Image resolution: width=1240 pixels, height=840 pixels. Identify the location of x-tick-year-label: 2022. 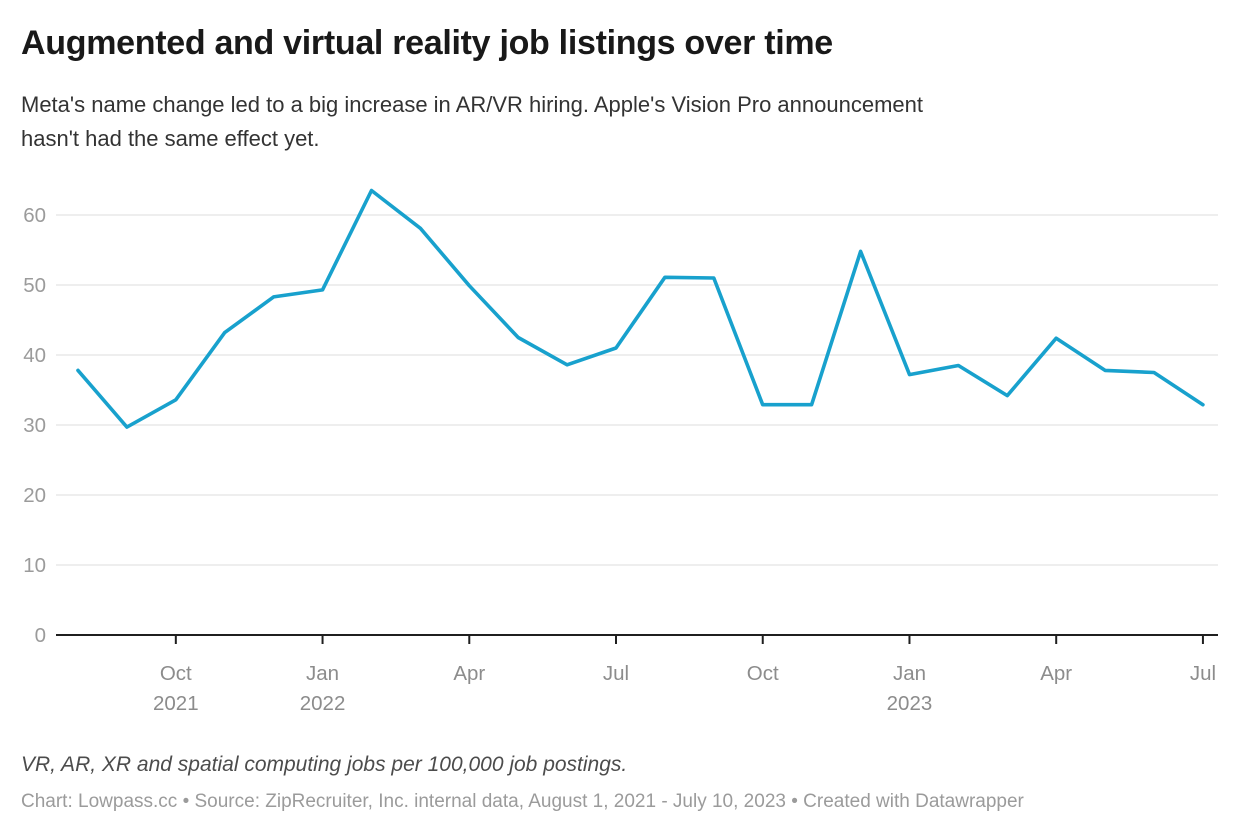
(323, 703).